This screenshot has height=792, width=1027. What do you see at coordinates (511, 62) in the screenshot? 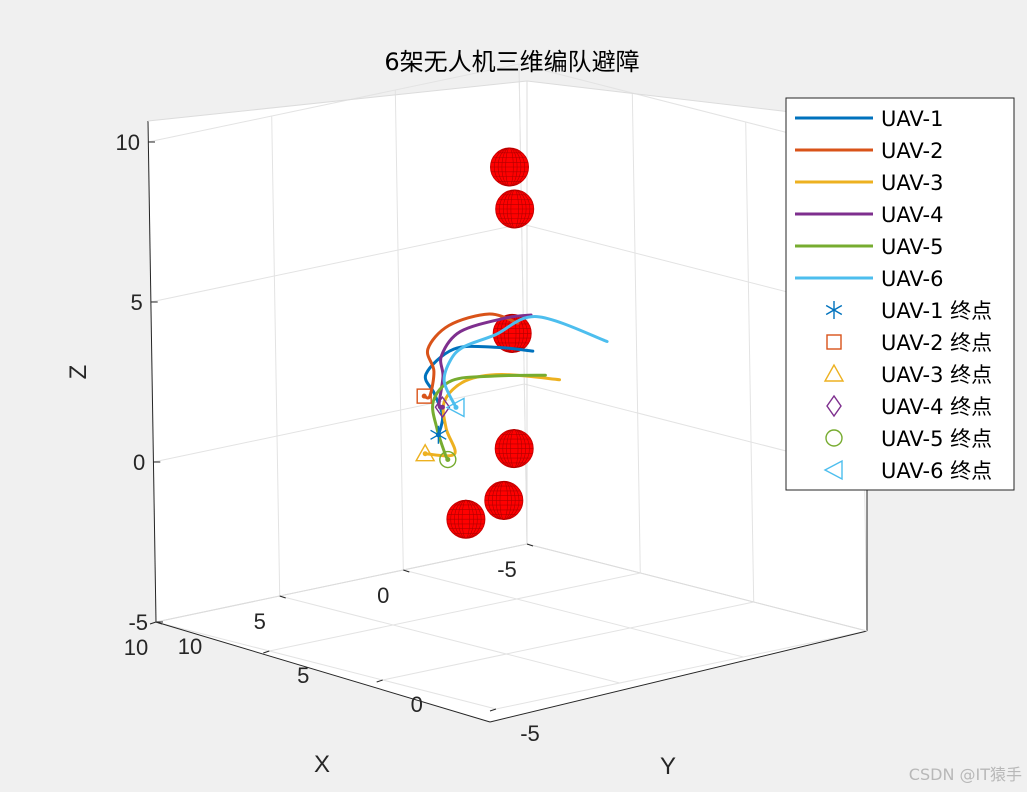
I see `chart-title: 6架无人机三维编队避障` at bounding box center [511, 62].